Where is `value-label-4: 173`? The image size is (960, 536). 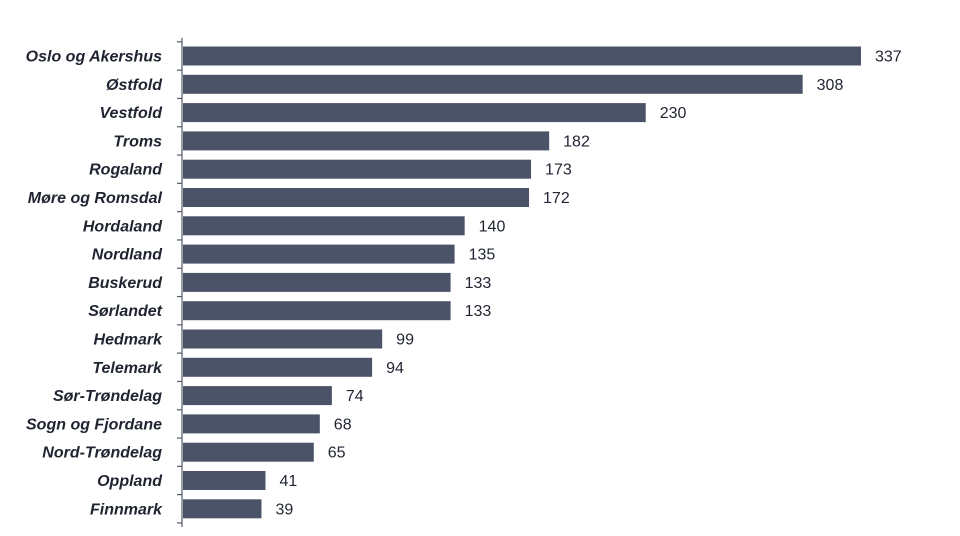
value-label-4: 173 is located at coordinates (558, 170).